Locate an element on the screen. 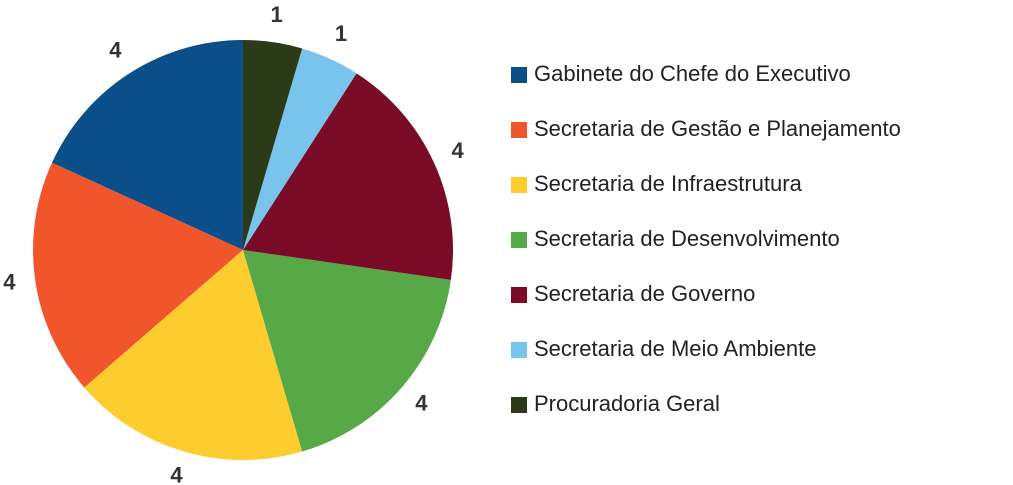  legend-label: Gabinete do Chefe do Executivo is located at coordinates (692, 73).